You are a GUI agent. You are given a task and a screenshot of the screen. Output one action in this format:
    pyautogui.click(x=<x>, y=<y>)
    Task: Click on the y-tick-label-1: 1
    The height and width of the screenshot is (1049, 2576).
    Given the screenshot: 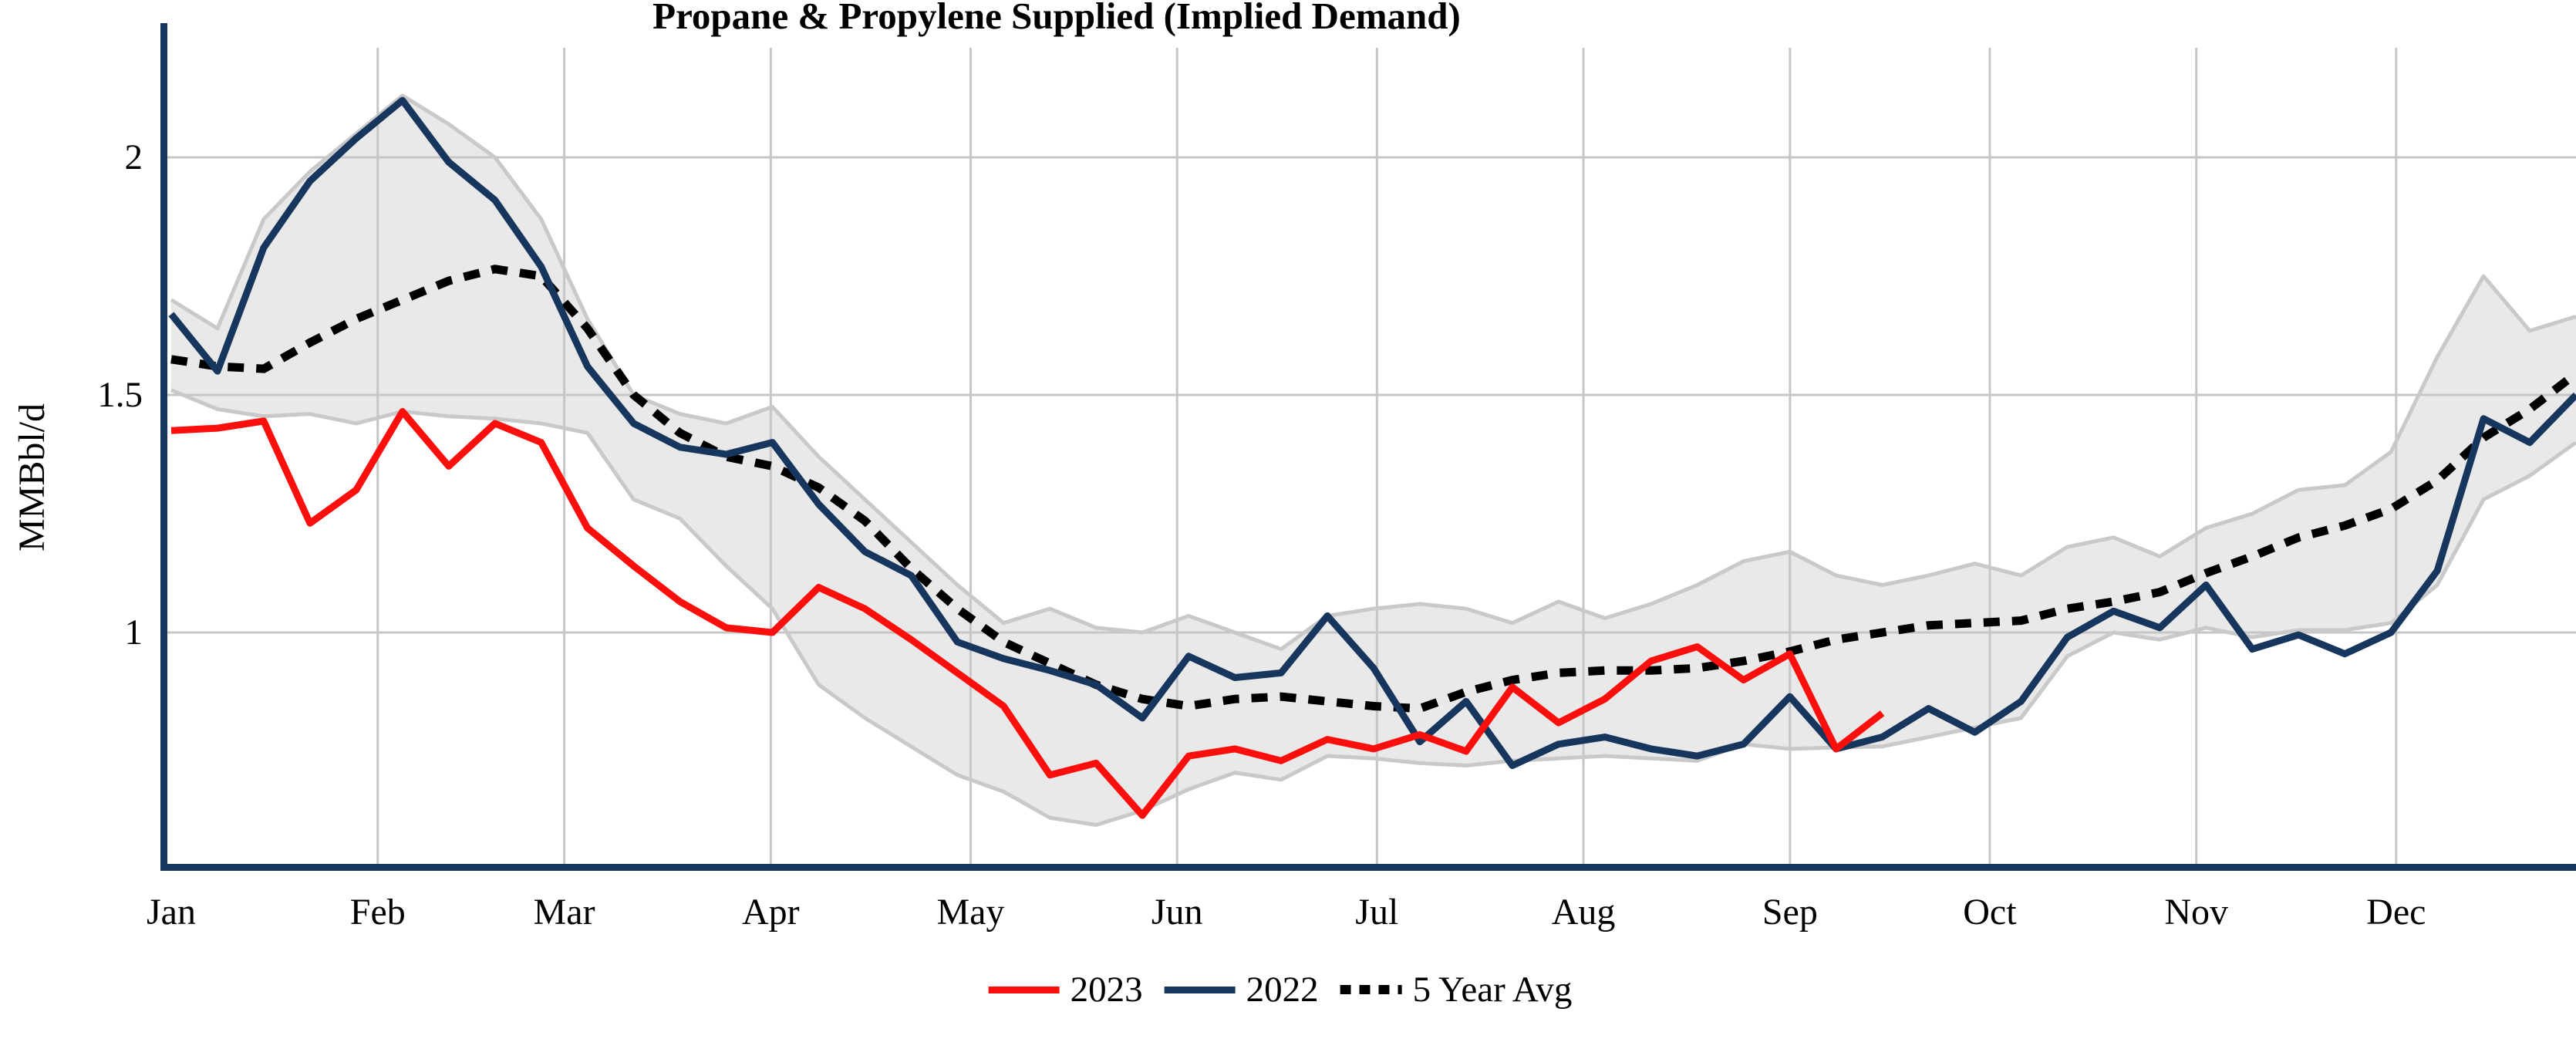 What is the action you would take?
    pyautogui.click(x=133, y=633)
    